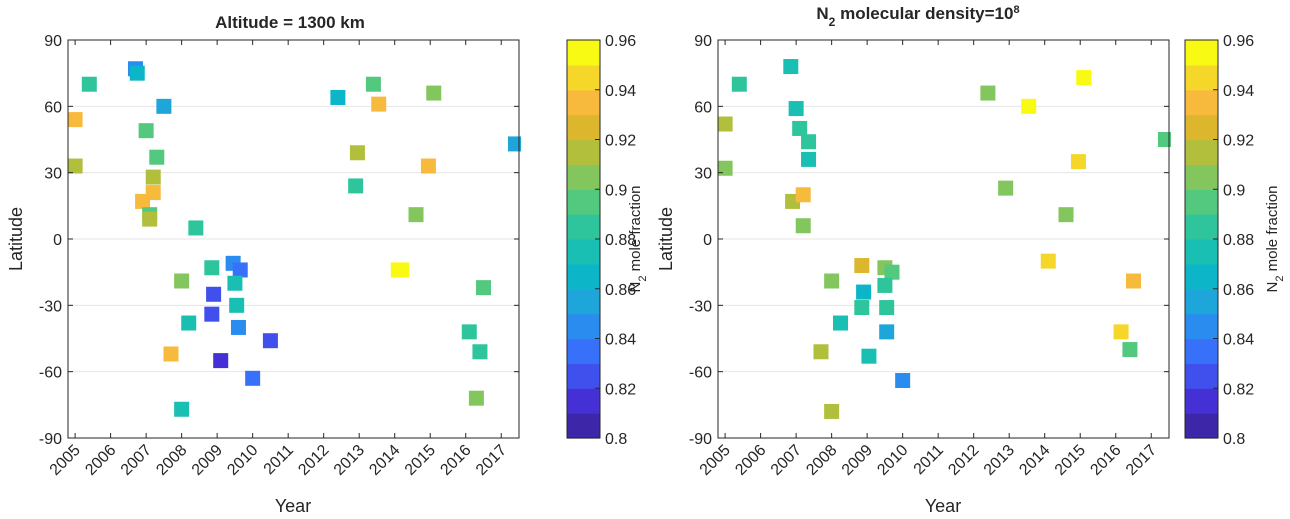  Describe the element at coordinates (1016, 10) in the screenshot. I see `right-title-sup: 8` at that location.